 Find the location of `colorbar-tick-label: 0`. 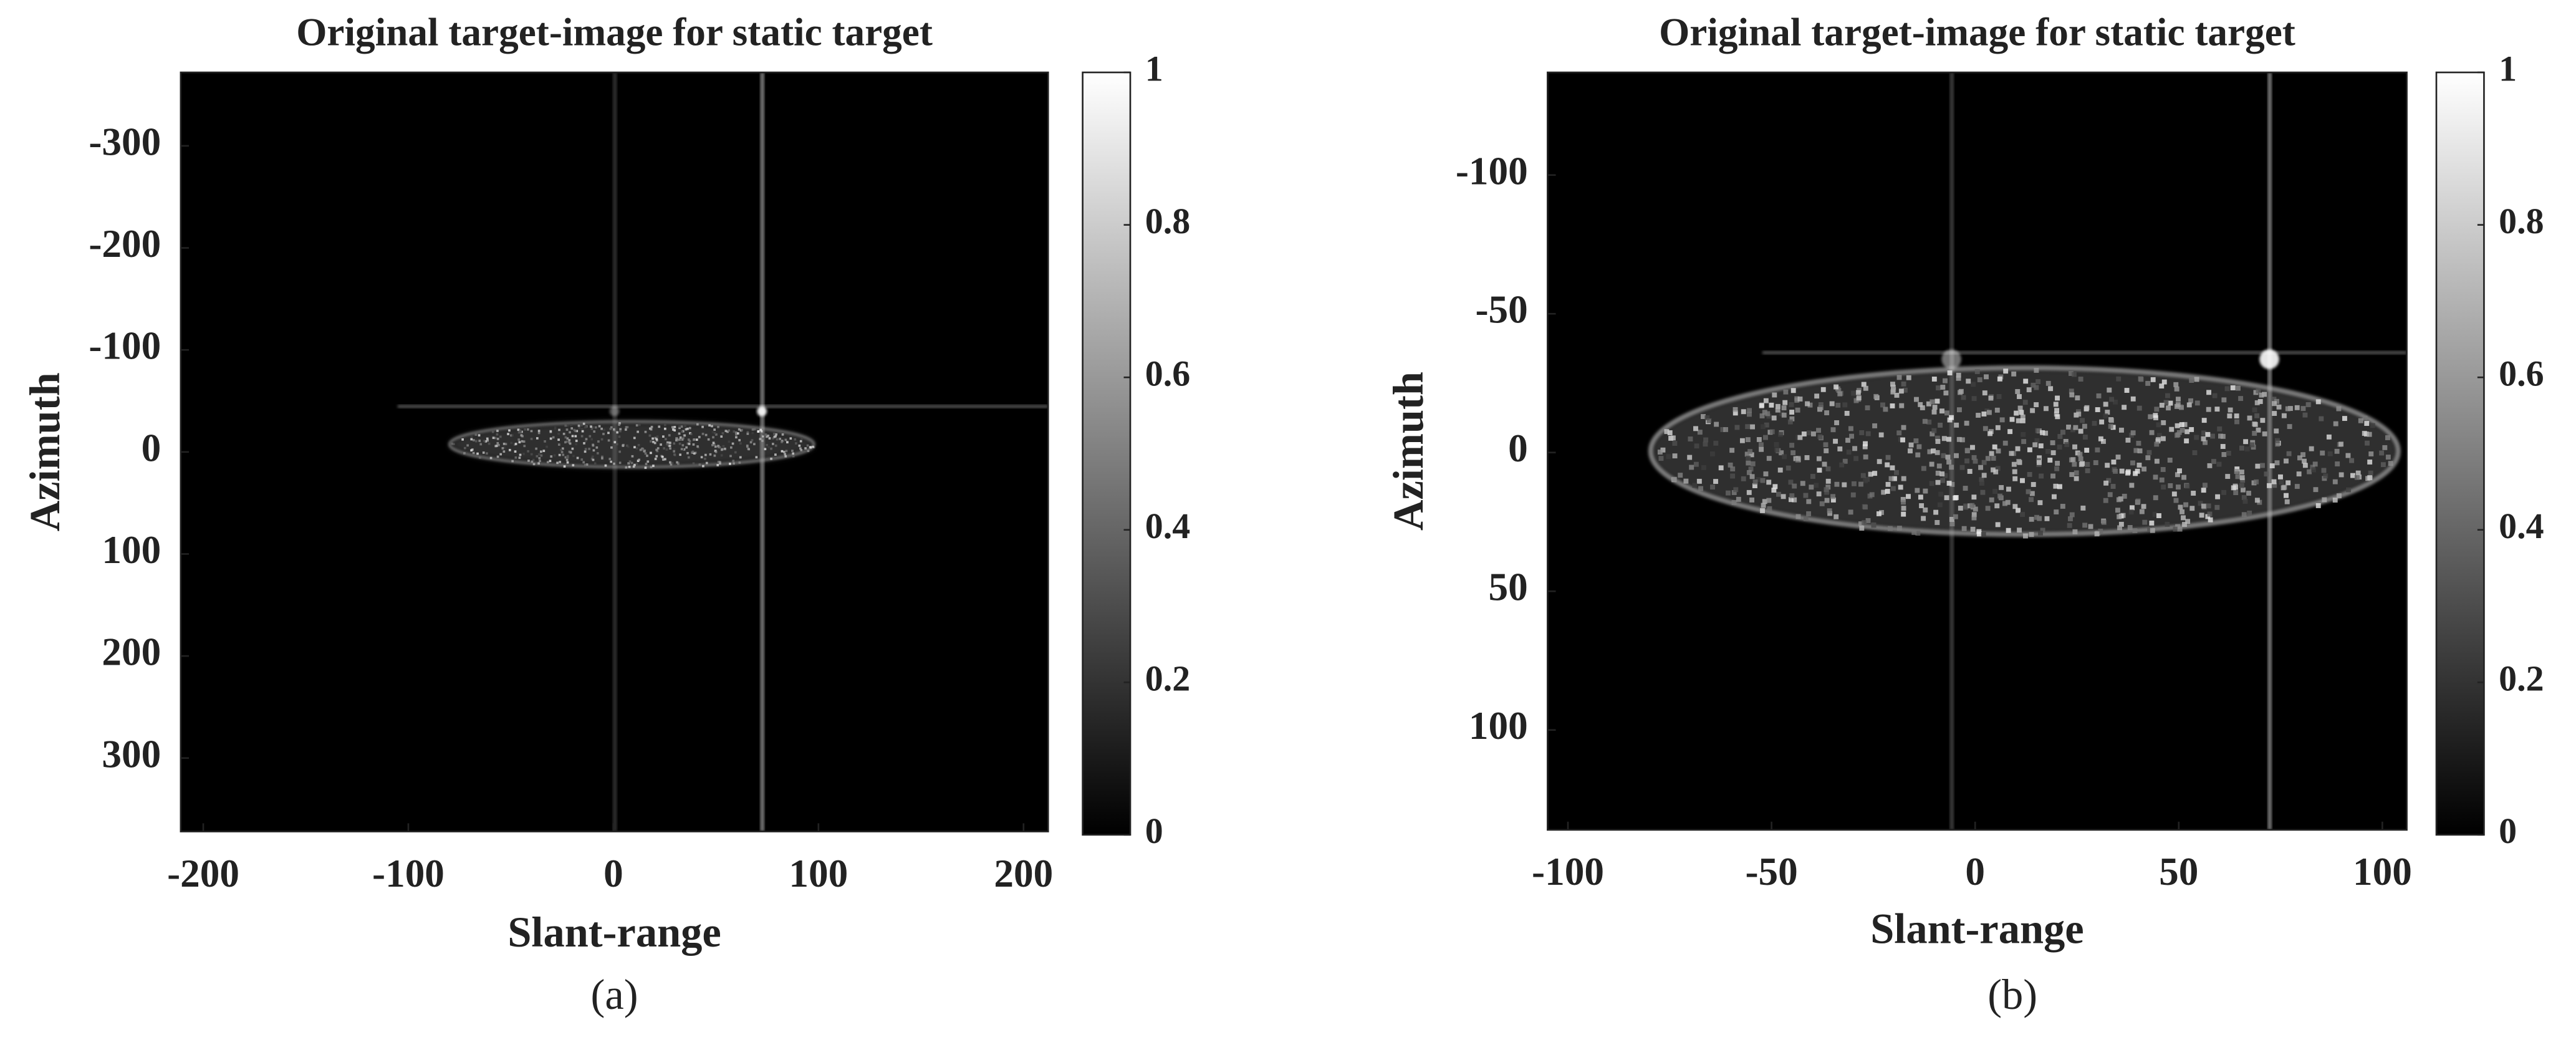

colorbar-tick-label: 0 is located at coordinates (1154, 831).